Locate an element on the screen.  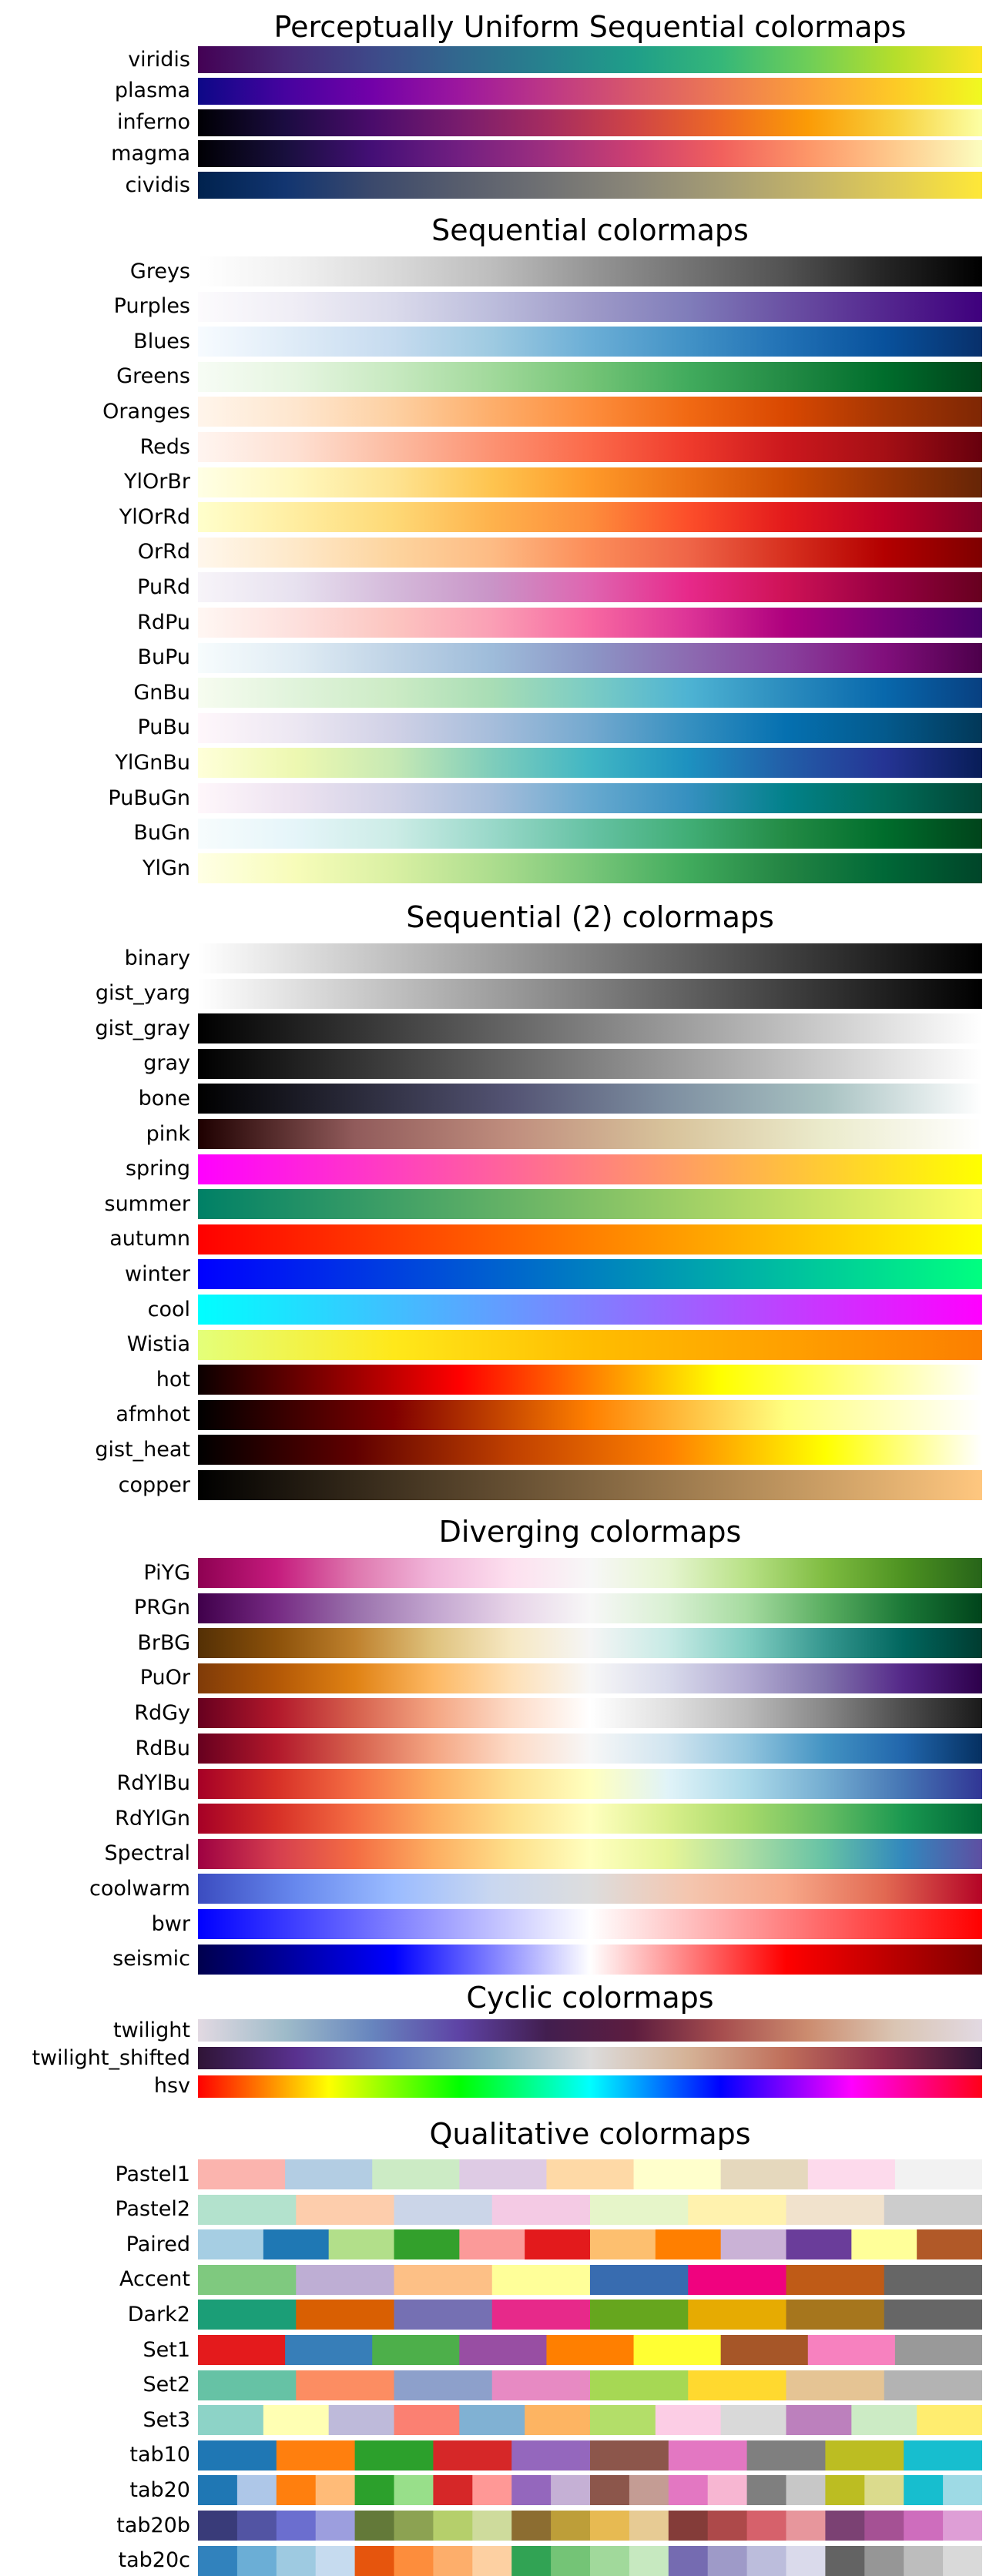
gradient-fill-bone is located at coordinates (590, 1099).